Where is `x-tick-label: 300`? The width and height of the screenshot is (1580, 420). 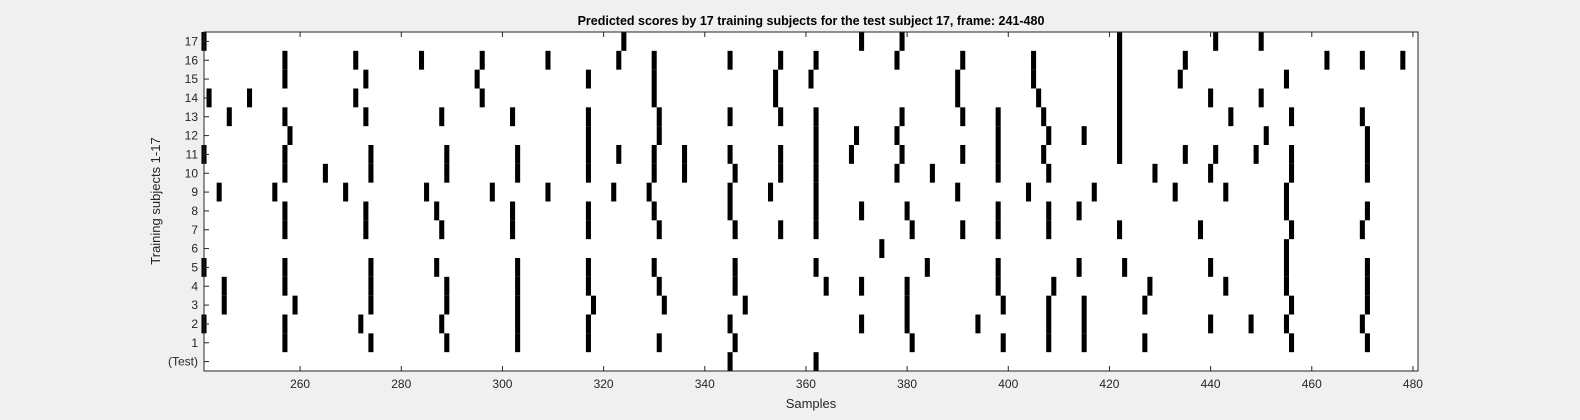
x-tick-label: 300 is located at coordinates (502, 384).